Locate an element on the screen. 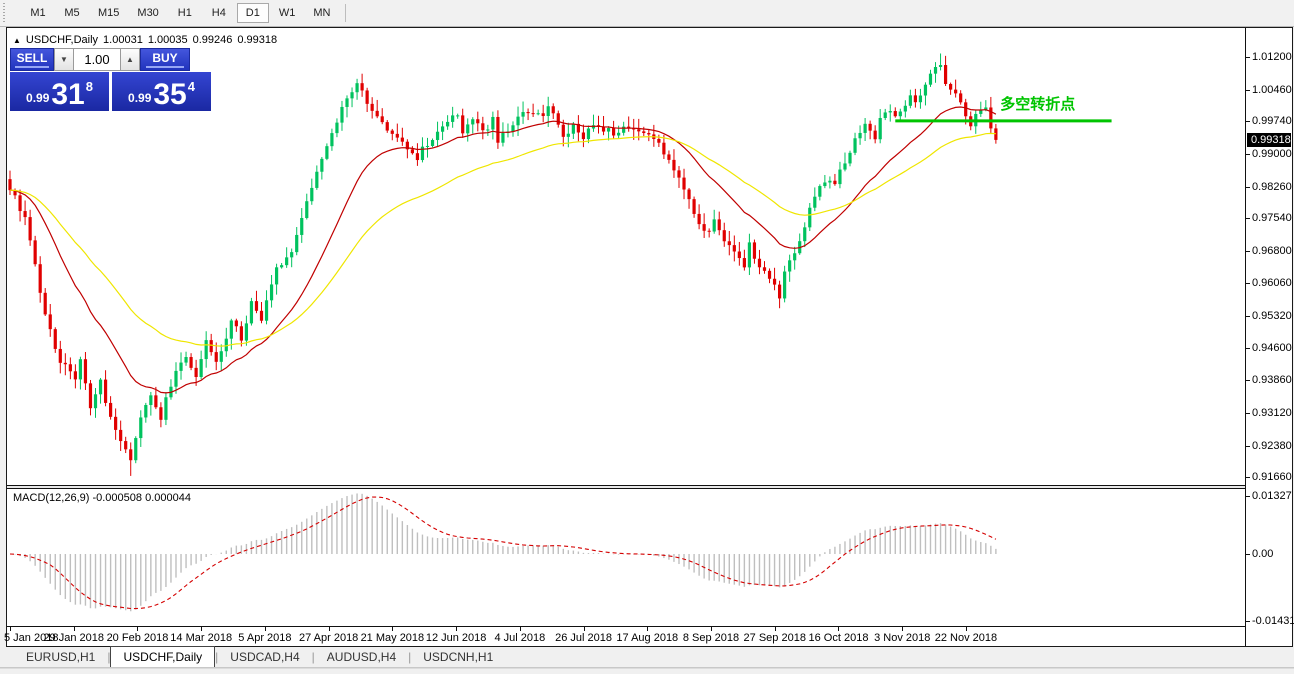  chart-symbol-label: USDCHF,Daily is located at coordinates (62, 40).